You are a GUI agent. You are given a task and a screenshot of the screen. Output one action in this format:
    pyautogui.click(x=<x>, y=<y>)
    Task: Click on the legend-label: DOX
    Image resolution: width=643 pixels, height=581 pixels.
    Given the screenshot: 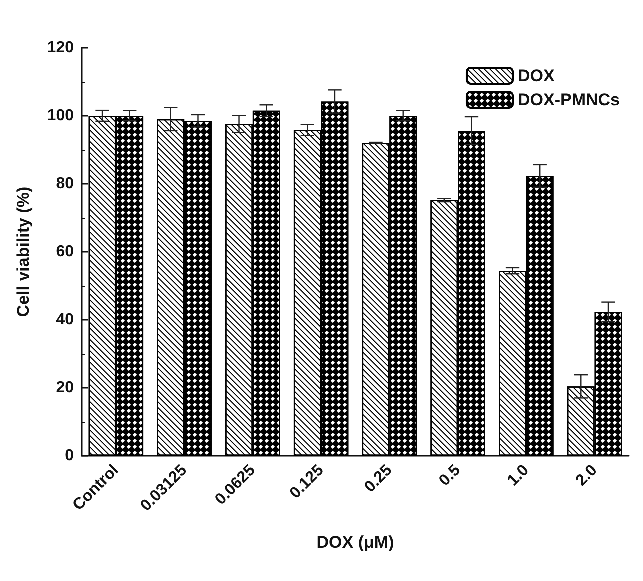 What is the action you would take?
    pyautogui.click(x=537, y=76)
    